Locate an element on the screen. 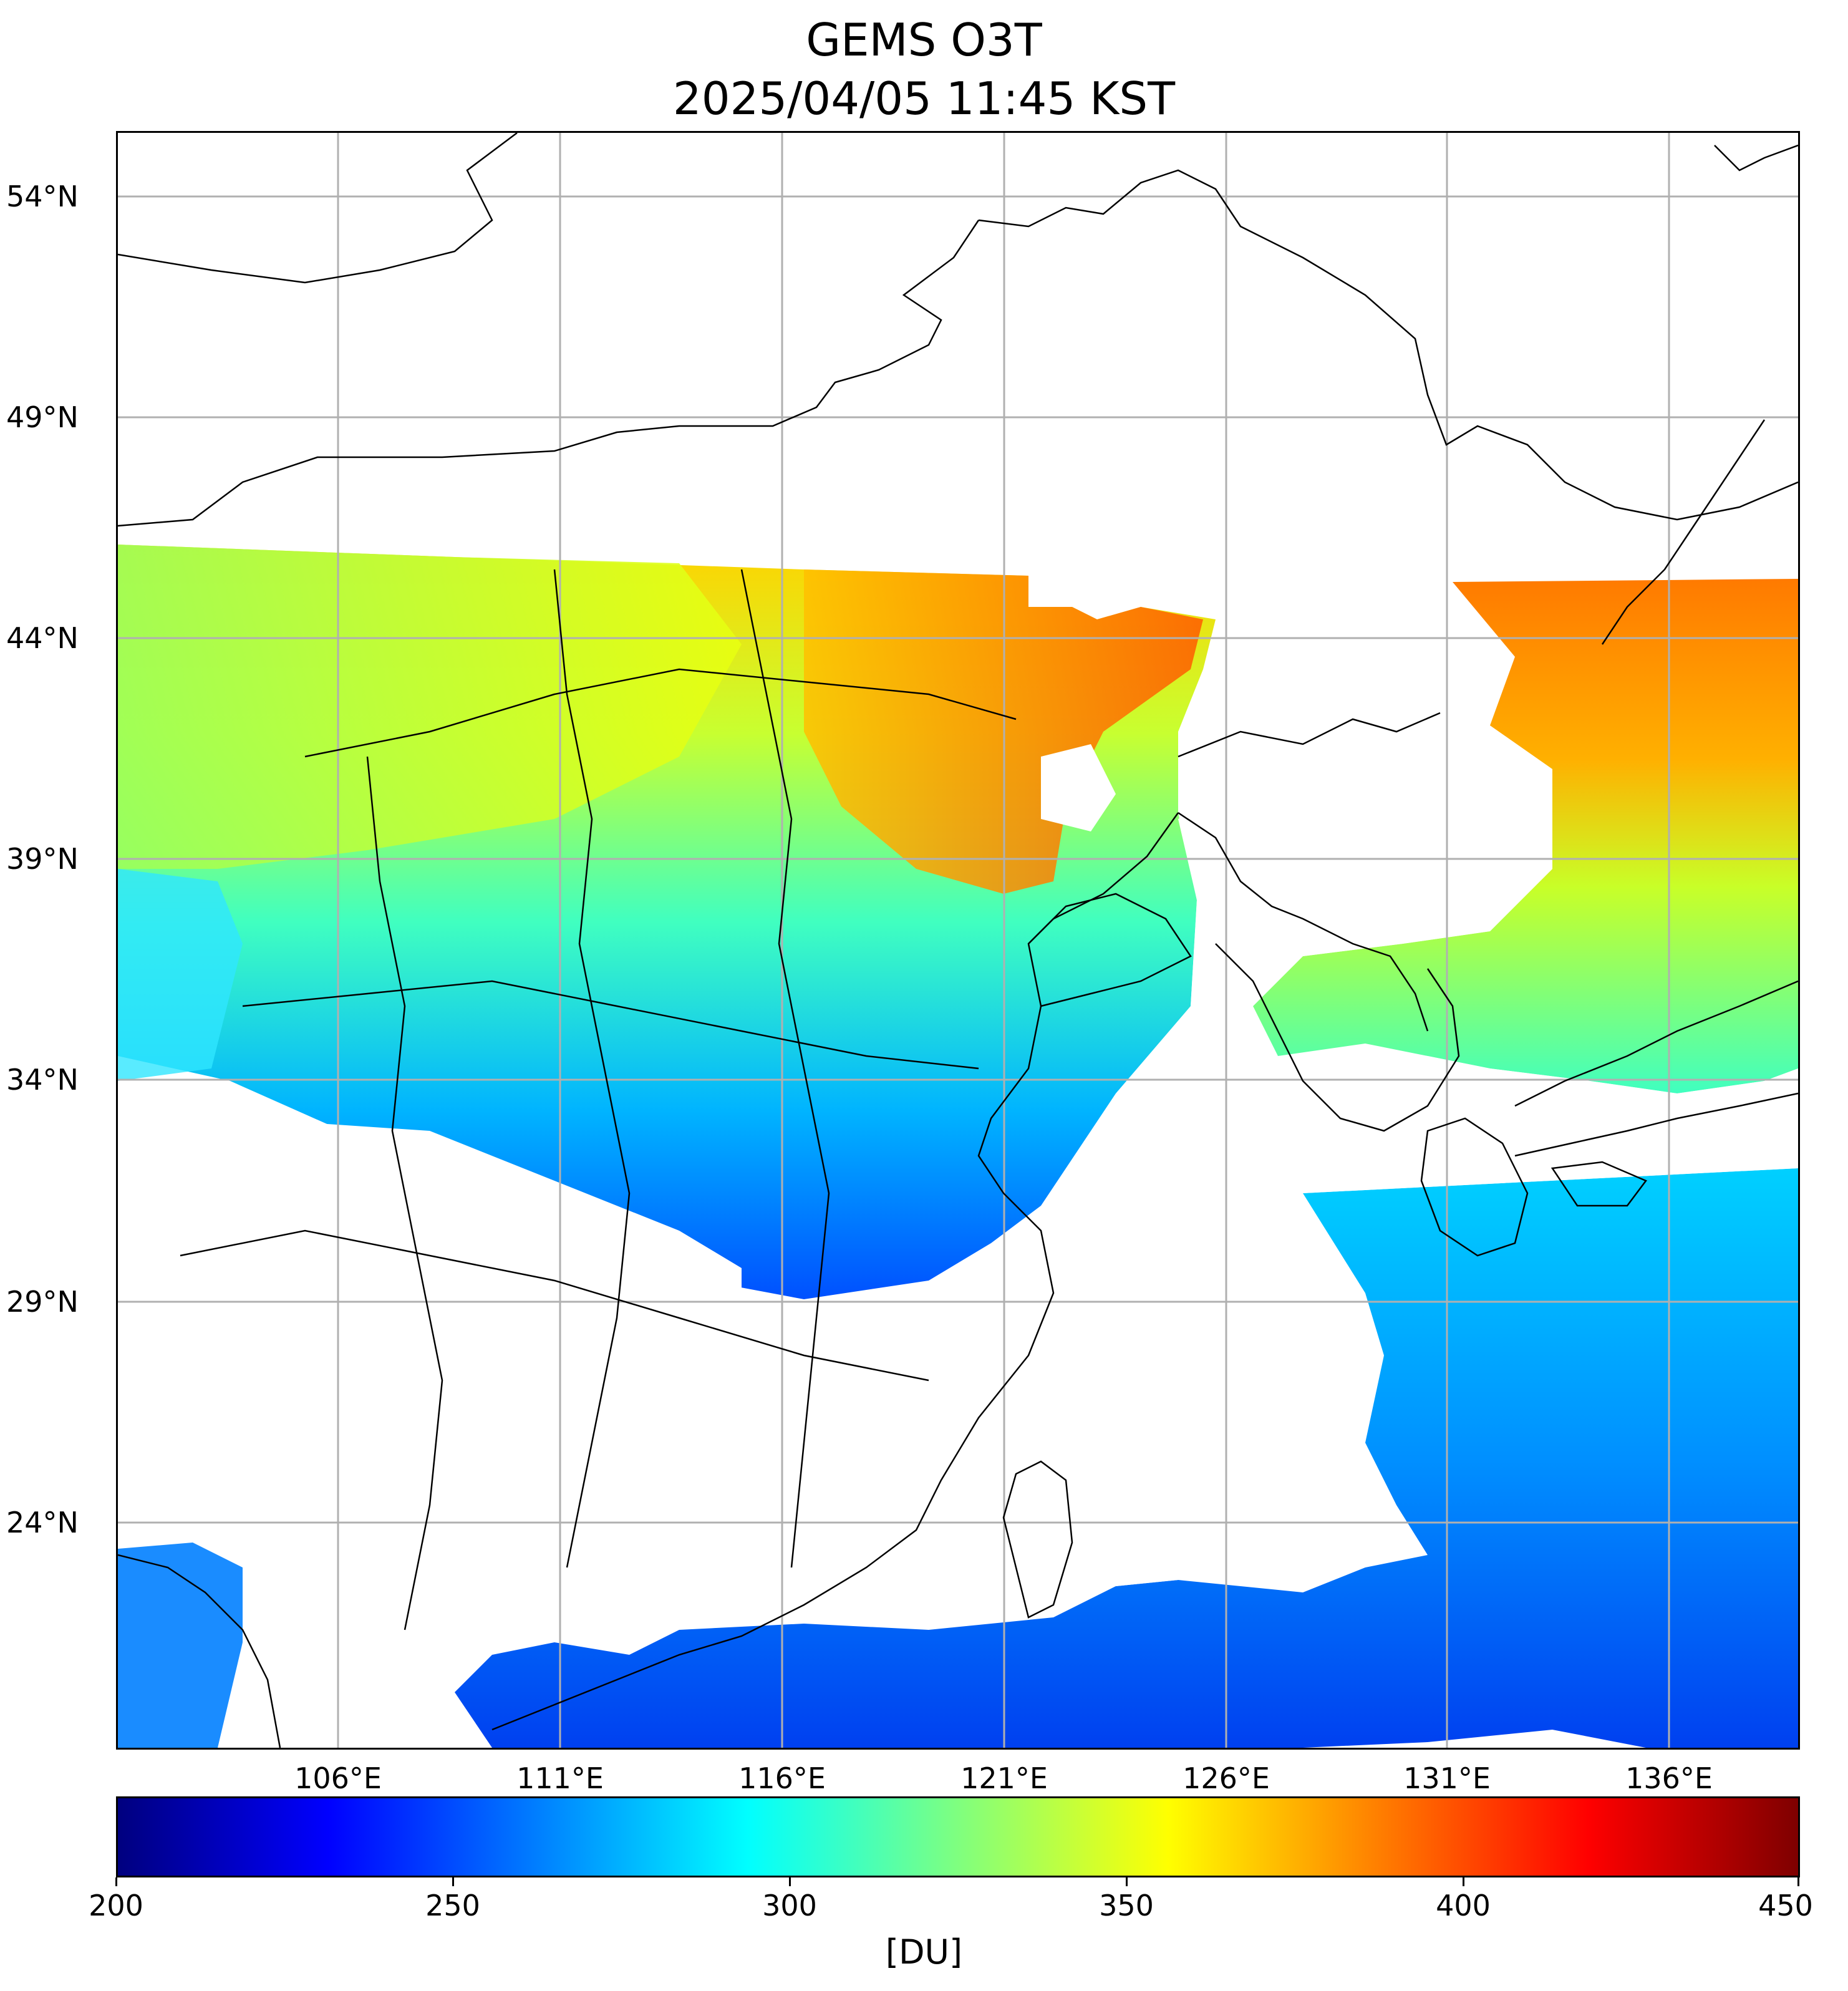 The image size is (1848, 1991). japan-honshu is located at coordinates (1656, 1068).